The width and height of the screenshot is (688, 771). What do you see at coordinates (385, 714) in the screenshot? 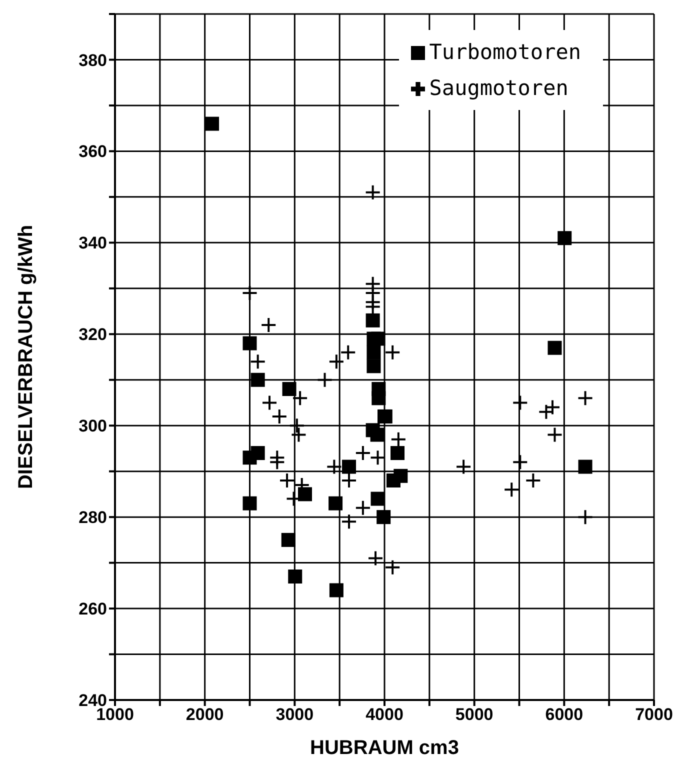
I see `x-tick-label: 4000` at bounding box center [385, 714].